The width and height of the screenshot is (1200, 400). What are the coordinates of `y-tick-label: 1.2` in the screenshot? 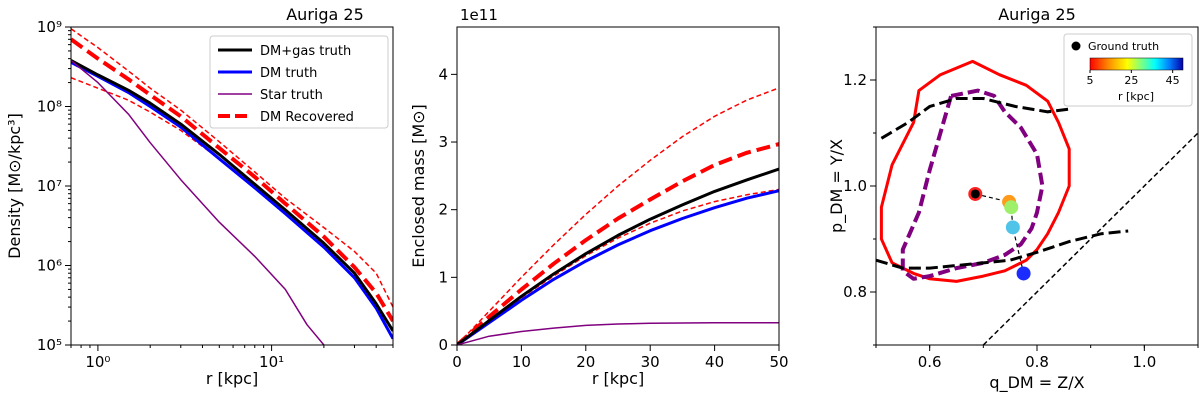 It's located at (855, 80).